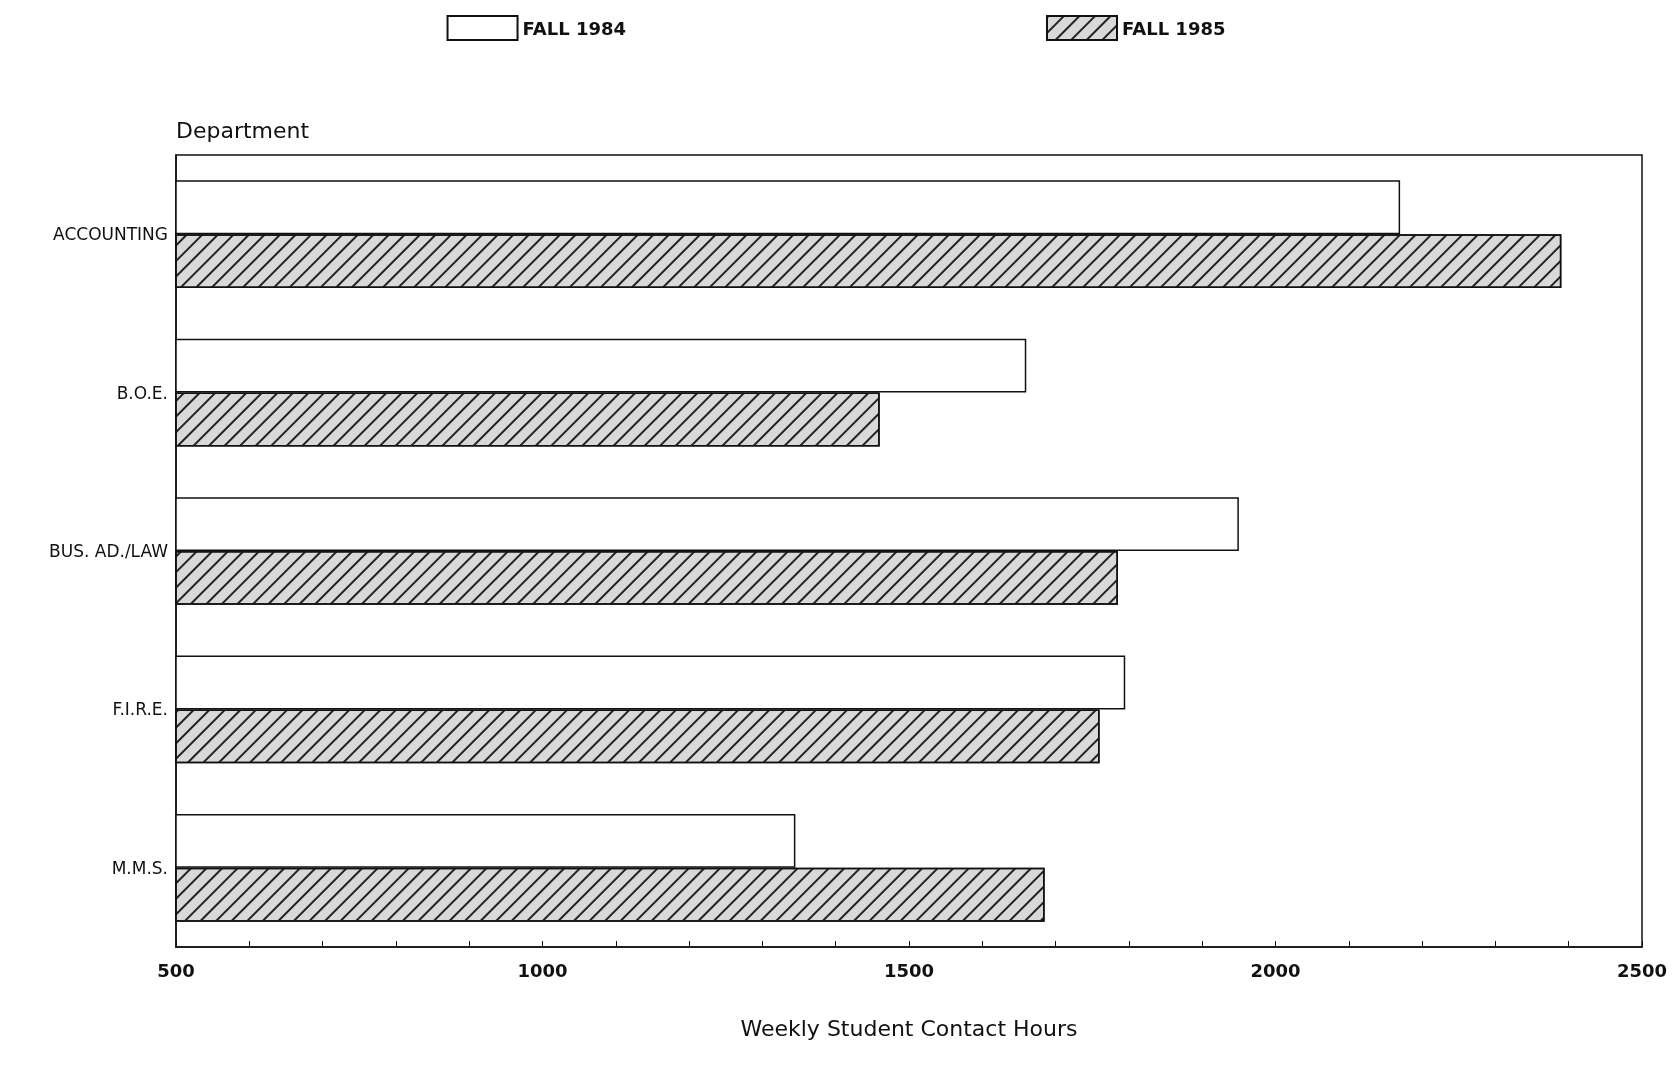 The width and height of the screenshot is (1672, 1072). I want to click on x-axis-title: Weekly Student Contact Hours, so click(909, 1028).